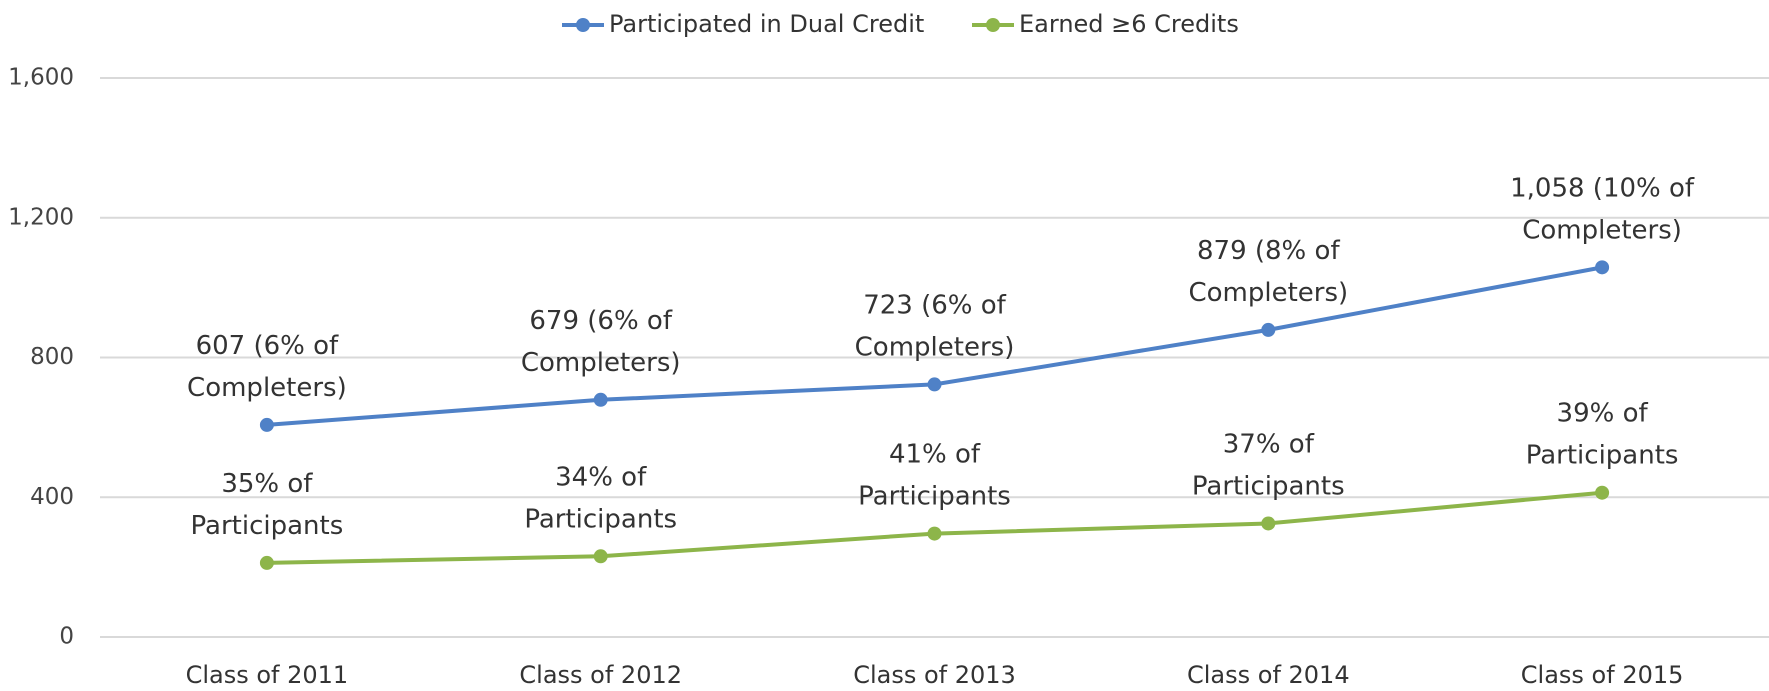 The image size is (1769, 691). Describe the element at coordinates (1129, 24) in the screenshot. I see `legend-label: Earned ≥6 Credits` at that location.